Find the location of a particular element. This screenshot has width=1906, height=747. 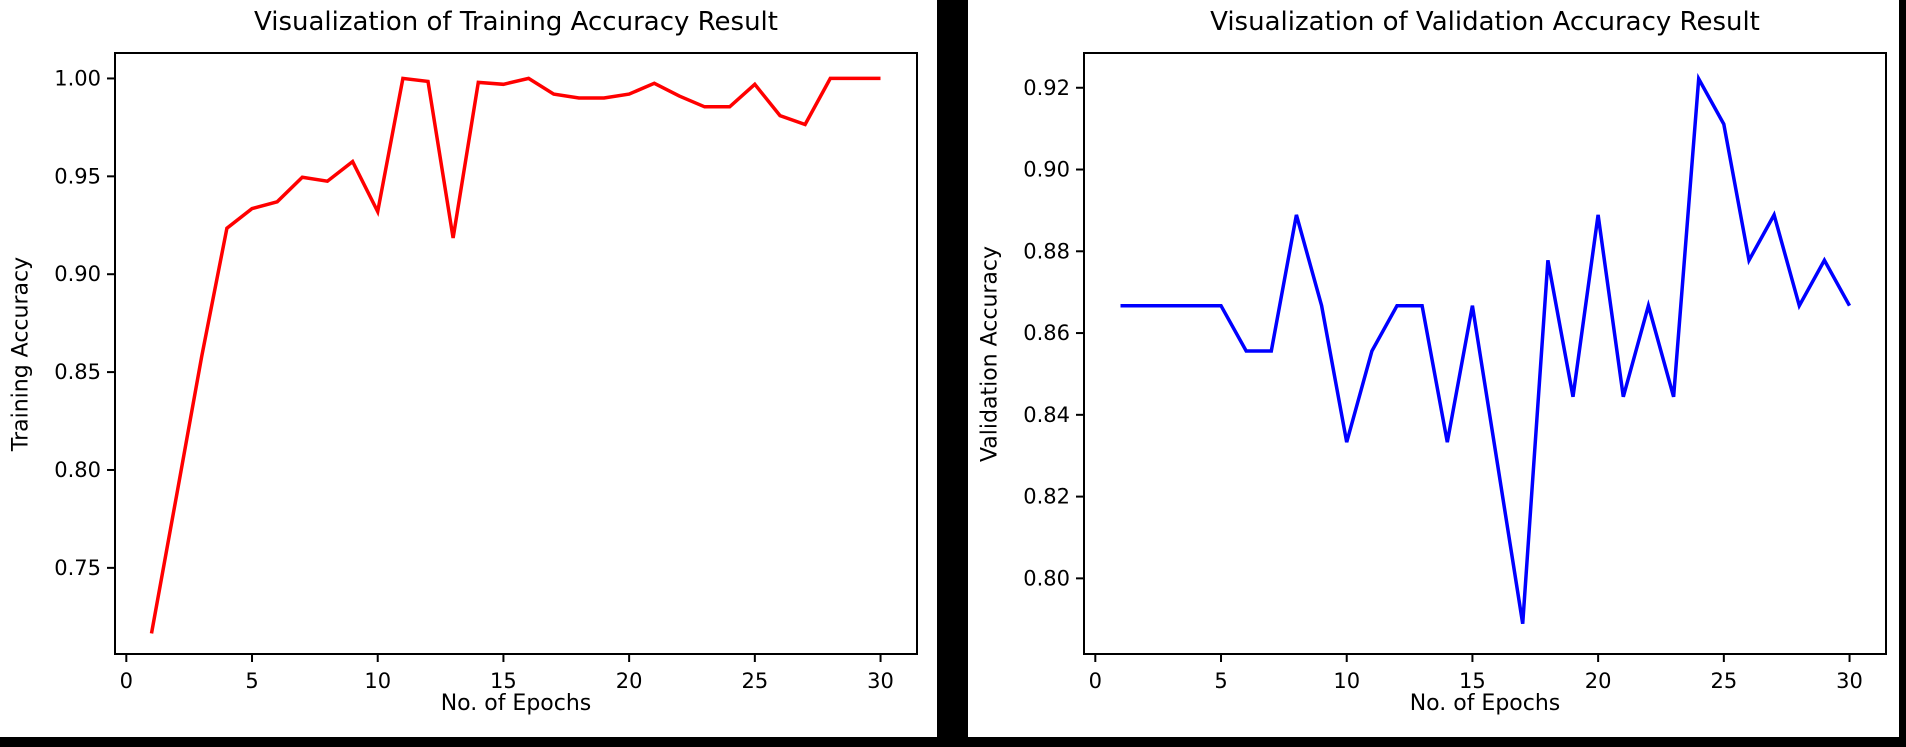

y-tick-label: 1.00 is located at coordinates (77, 78).